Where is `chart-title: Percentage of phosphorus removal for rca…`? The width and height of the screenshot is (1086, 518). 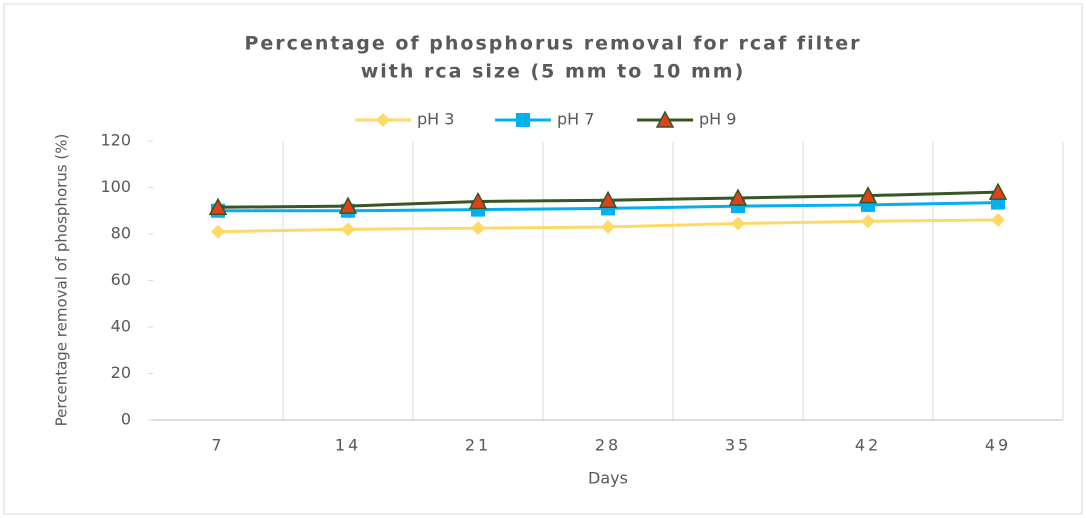 chart-title: Percentage of phosphorus removal for rca… is located at coordinates (553, 44).